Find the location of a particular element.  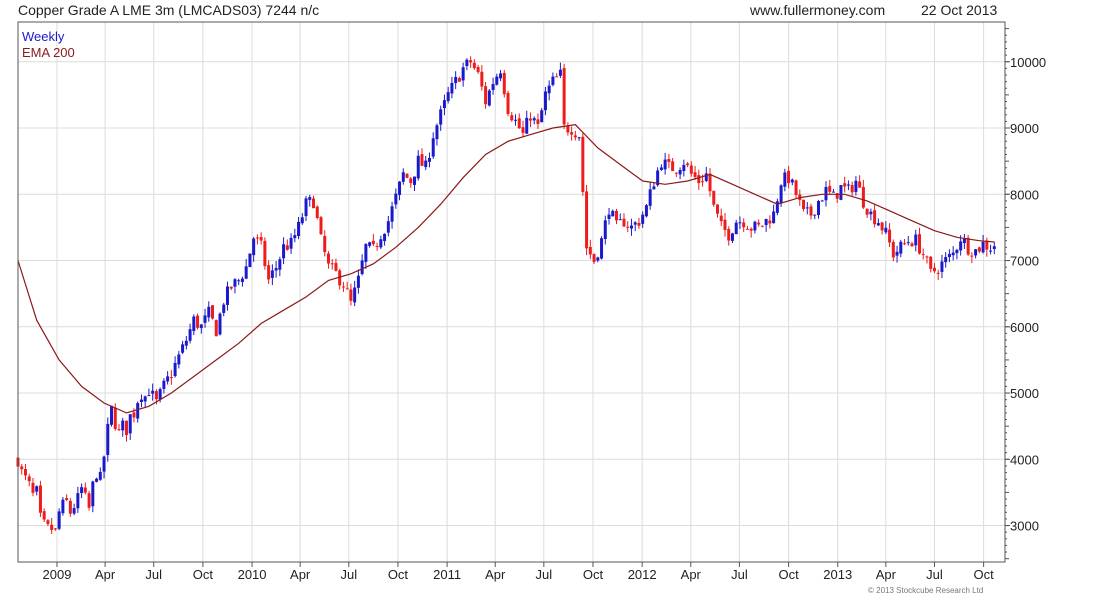

y-tick-label: 9000 is located at coordinates (1024, 128).